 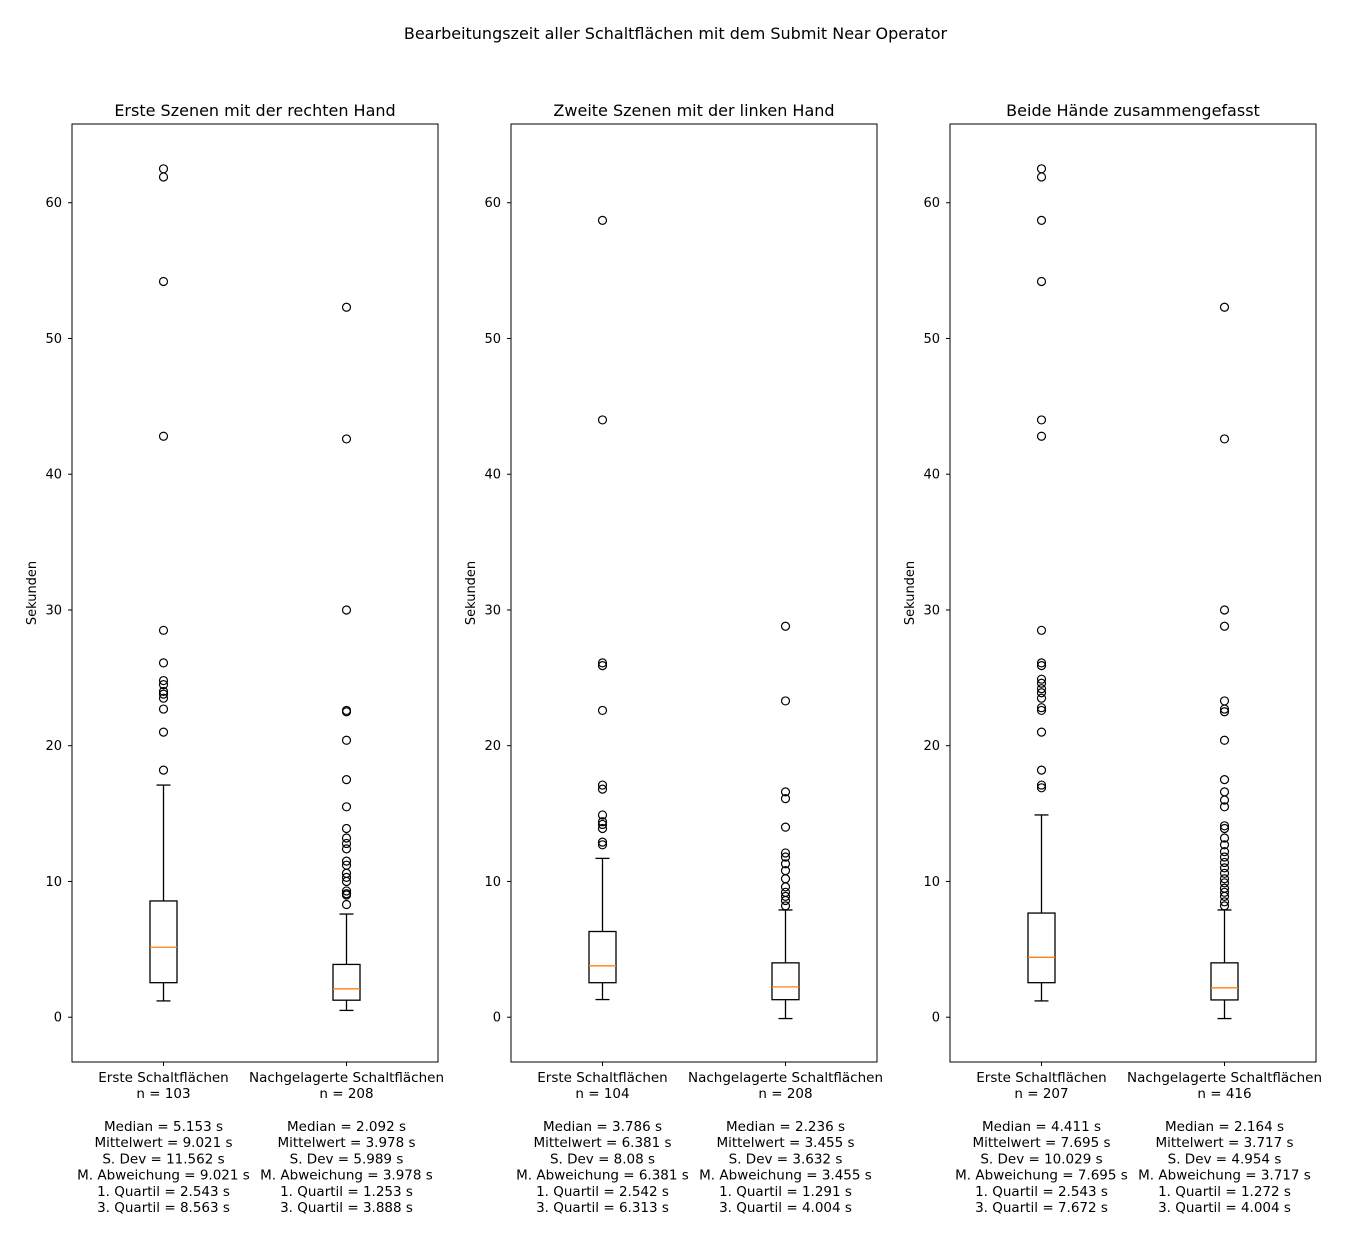 What do you see at coordinates (346, 1094) in the screenshot?
I see `sample-size-label: n = 208` at bounding box center [346, 1094].